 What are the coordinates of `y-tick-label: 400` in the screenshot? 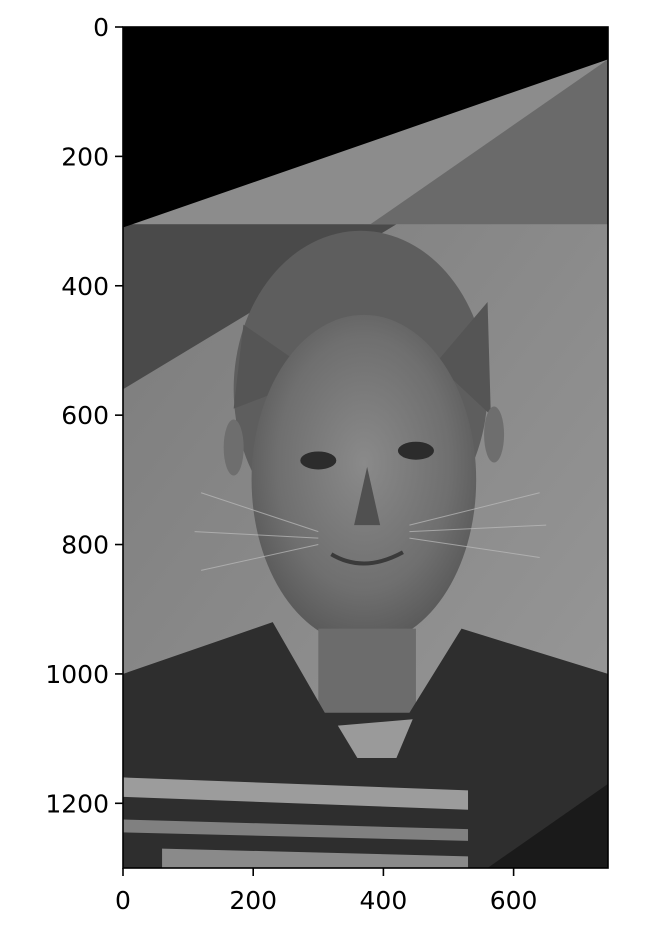 It's located at (85, 286).